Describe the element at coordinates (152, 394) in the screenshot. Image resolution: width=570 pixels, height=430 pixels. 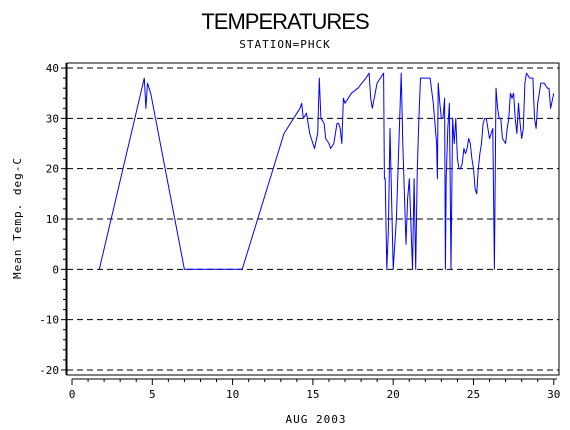
I see `x-tick-label: 5` at that location.